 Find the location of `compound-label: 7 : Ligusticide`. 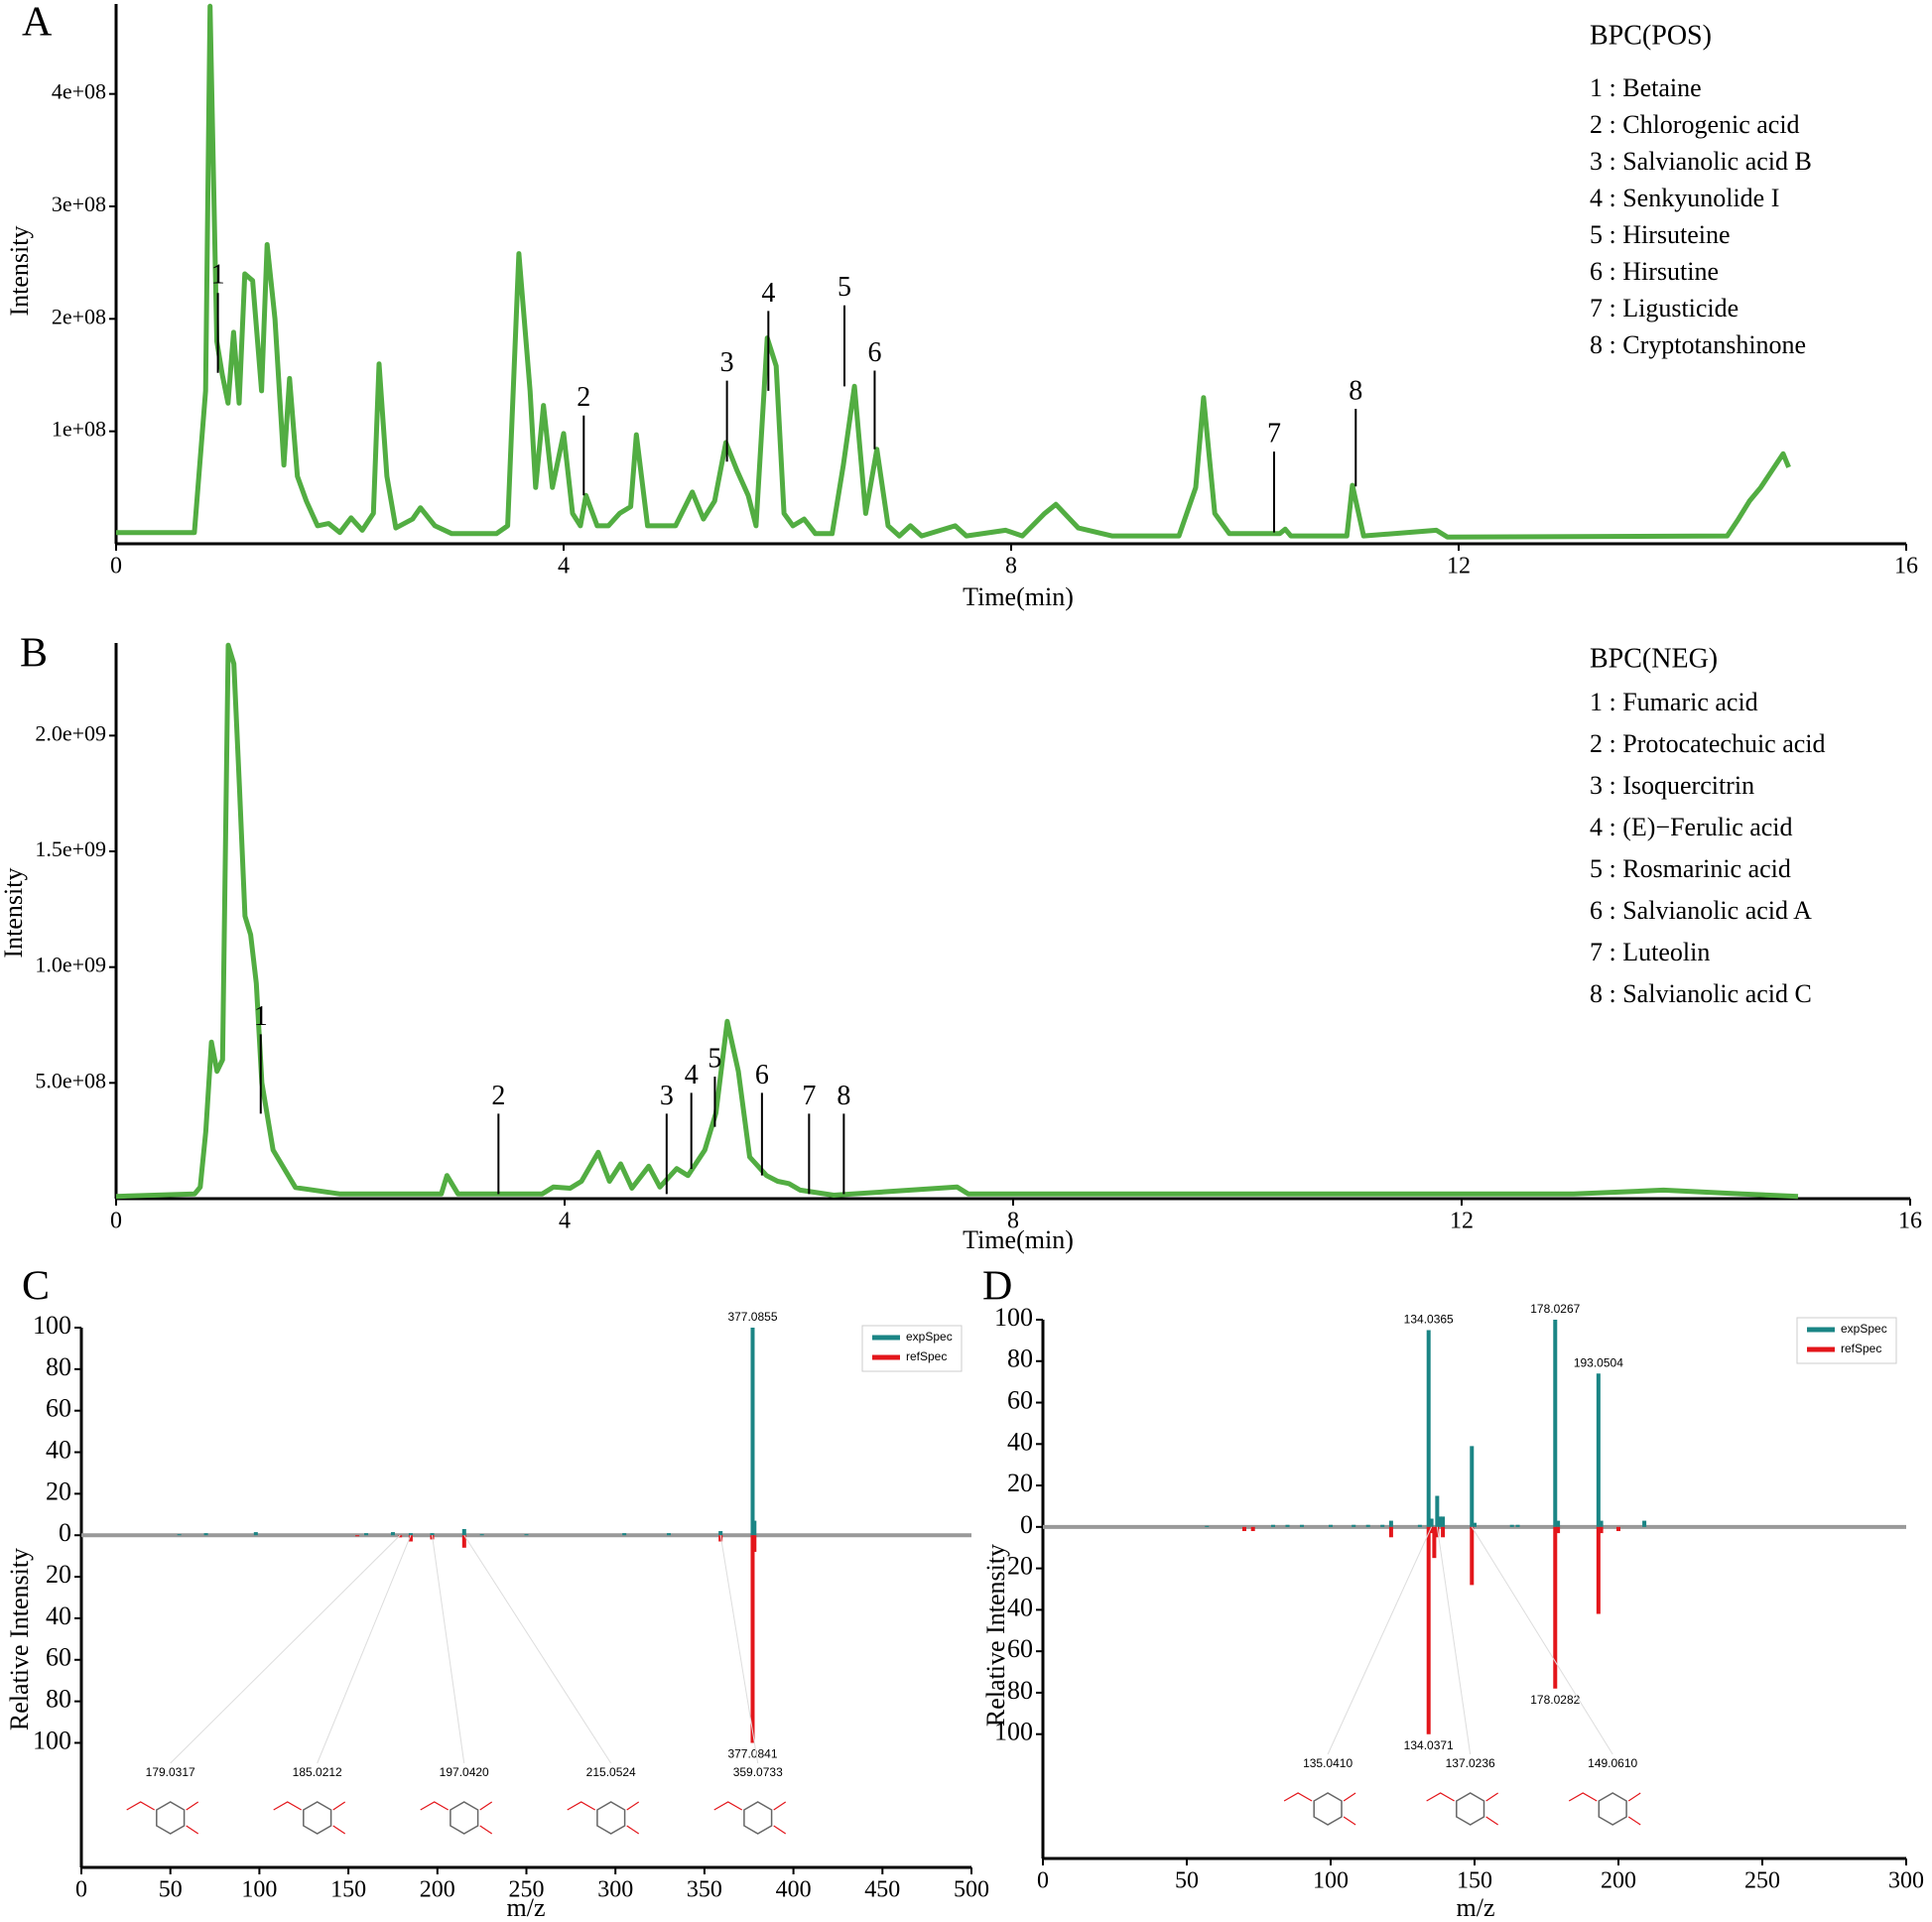

compound-label: 7 : Ligusticide is located at coordinates (1665, 308).